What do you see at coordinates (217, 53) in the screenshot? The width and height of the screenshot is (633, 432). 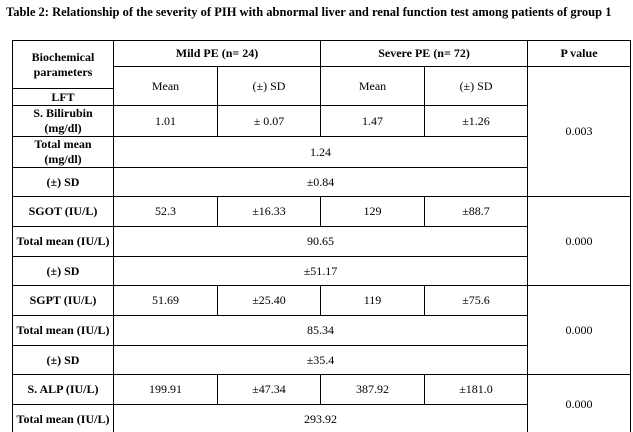 I see `header-cell: Mild PE (n= 24)` at bounding box center [217, 53].